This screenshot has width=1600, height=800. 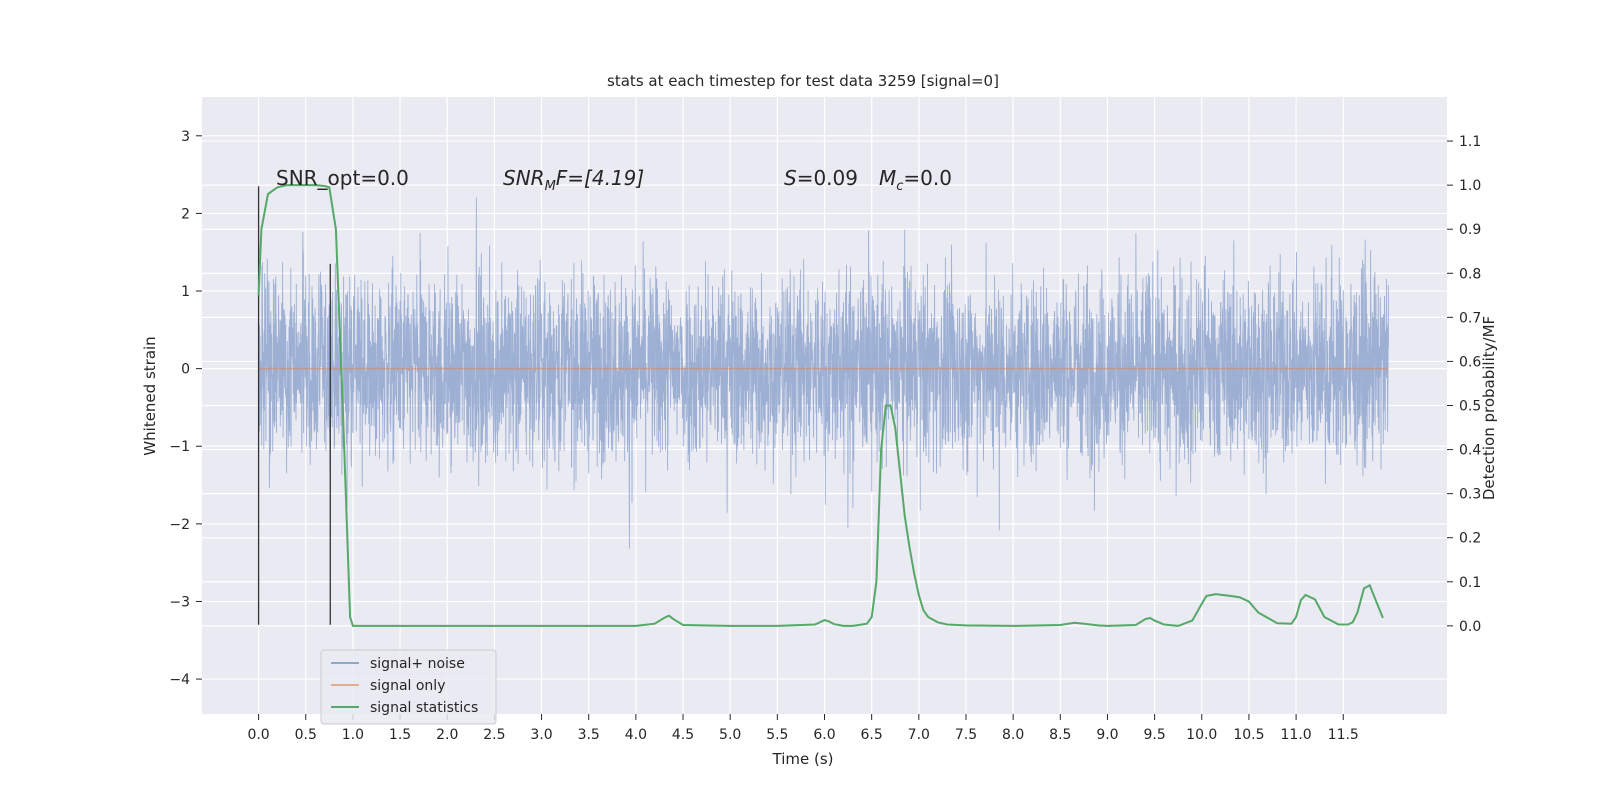 I want to click on y-right-tick-label: 1.0, so click(x=1470, y=186).